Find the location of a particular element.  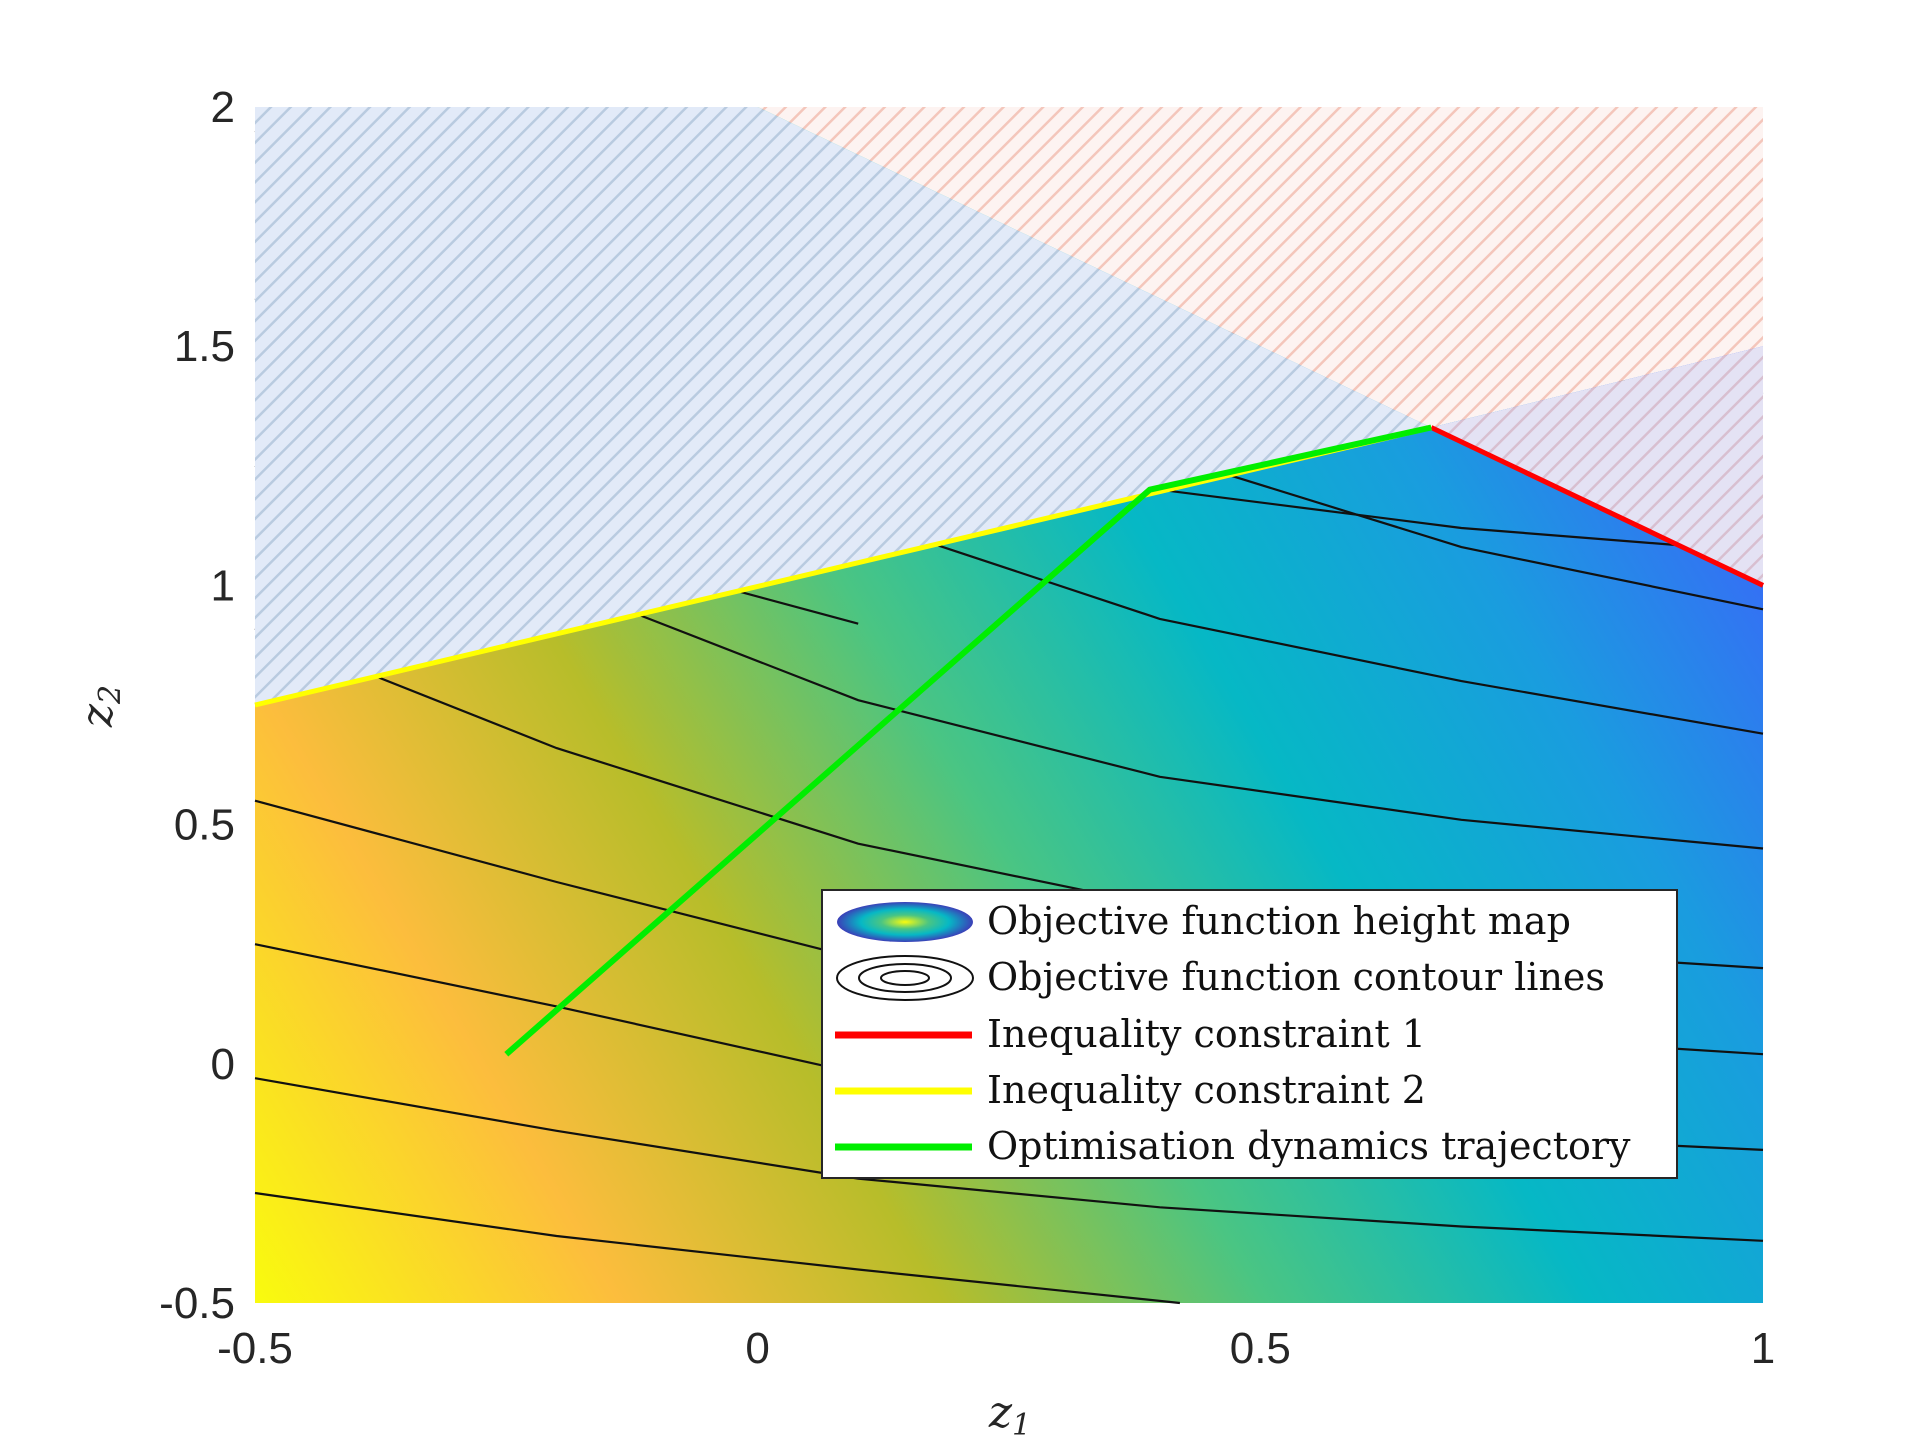

legend-contour-swatch-icon is located at coordinates (905, 978).